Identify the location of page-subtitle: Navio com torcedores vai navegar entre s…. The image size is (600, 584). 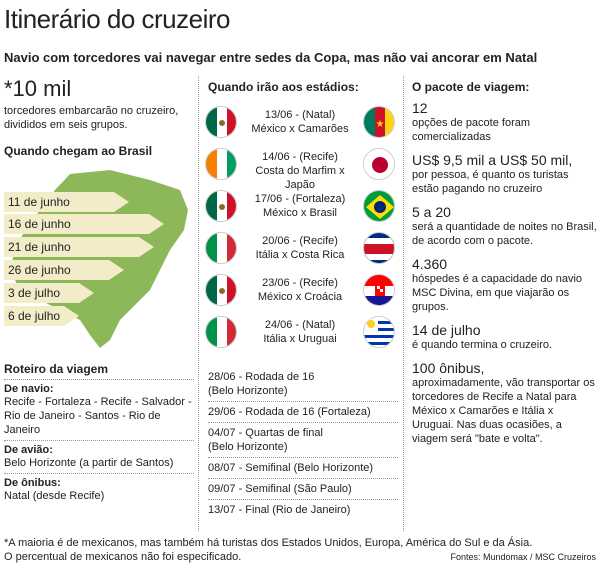
(271, 57).